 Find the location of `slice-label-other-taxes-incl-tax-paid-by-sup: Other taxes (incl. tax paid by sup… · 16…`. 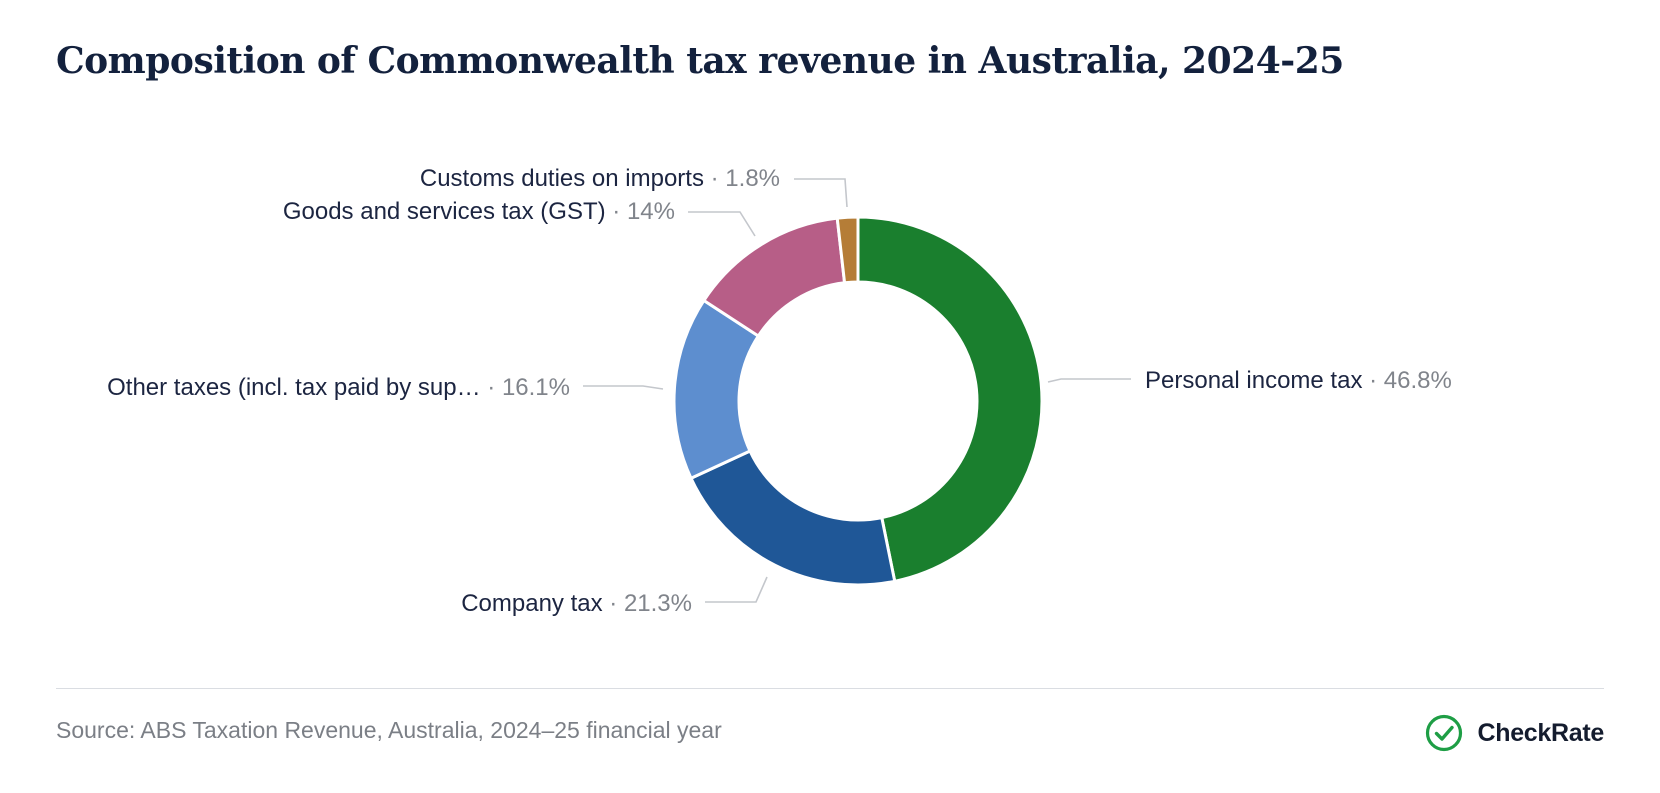

slice-label-other-taxes-incl-tax-paid-by-sup: Other taxes (incl. tax paid by sup… · 16… is located at coordinates (338, 387).